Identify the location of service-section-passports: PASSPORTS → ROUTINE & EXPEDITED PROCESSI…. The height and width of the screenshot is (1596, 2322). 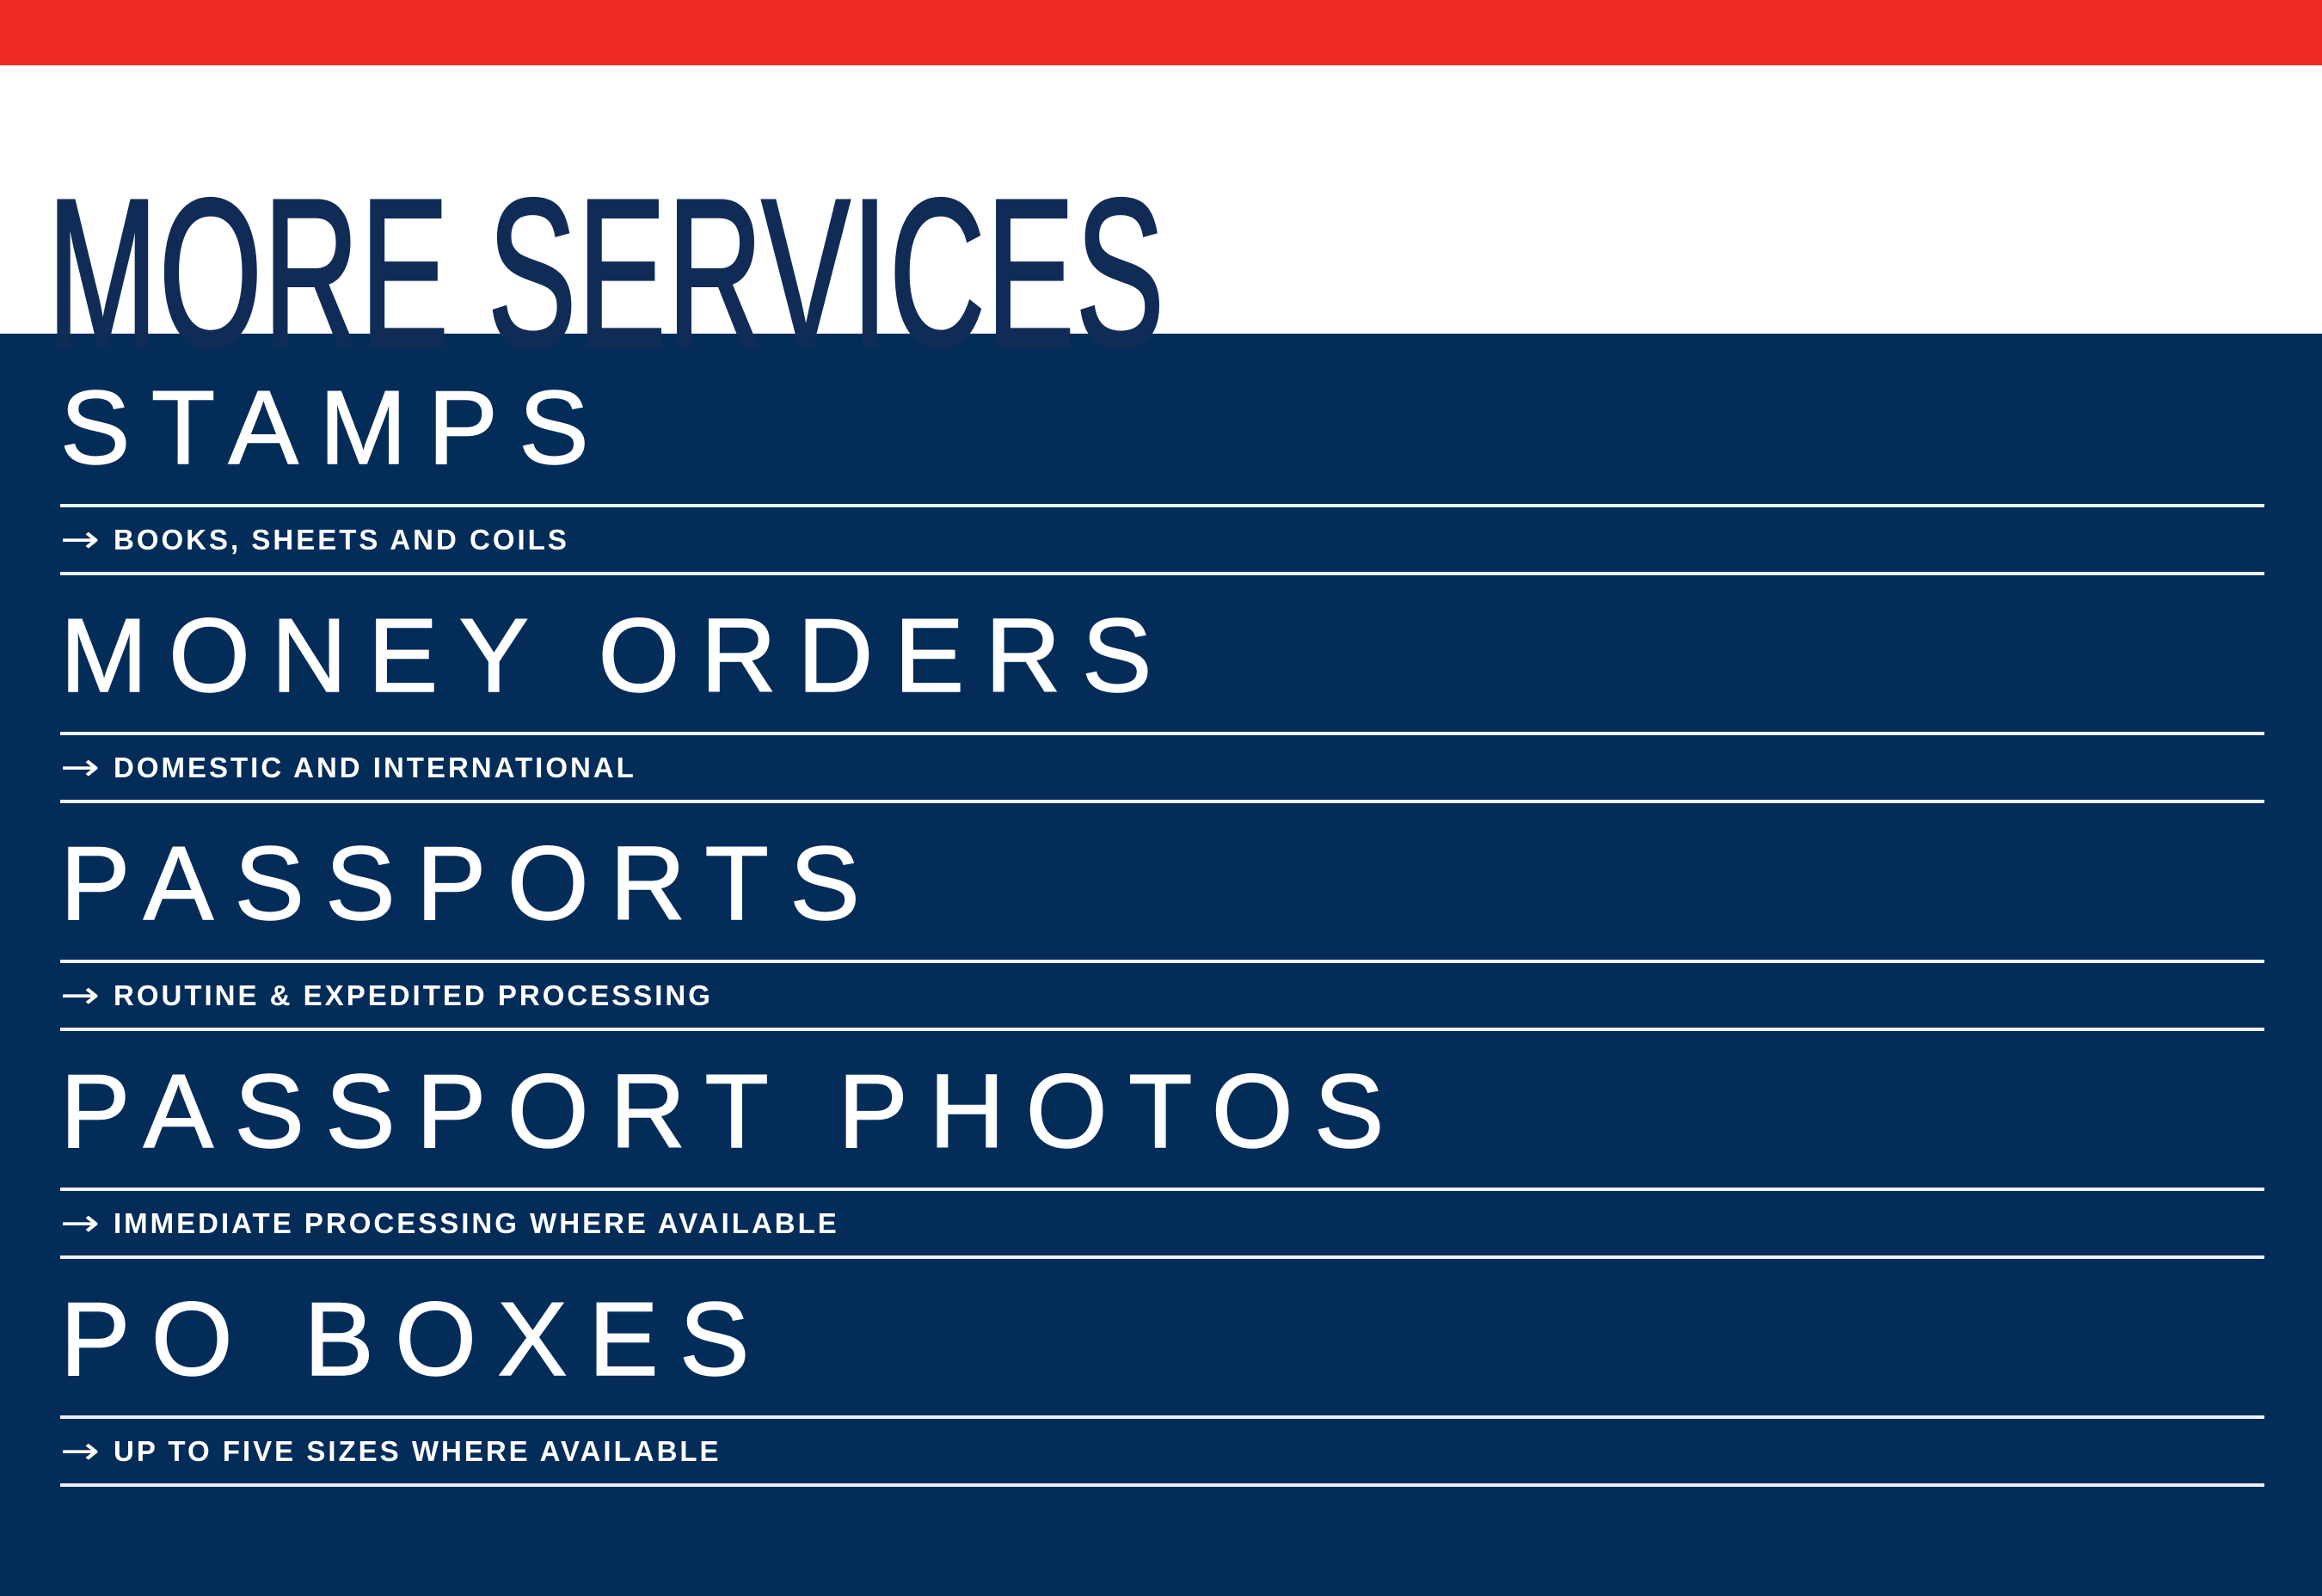
(1161, 928).